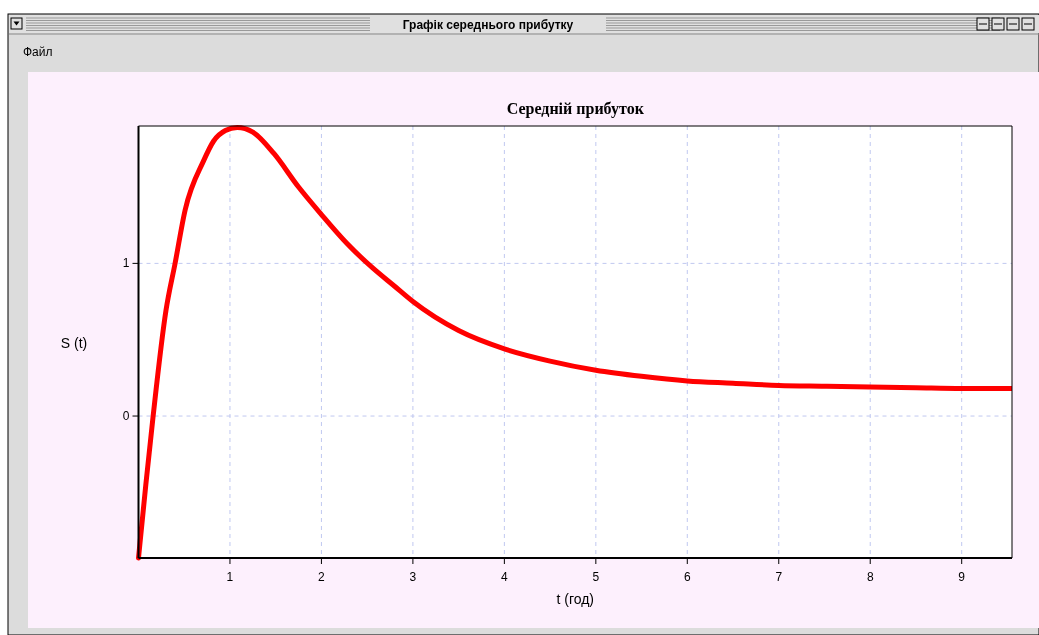  Describe the element at coordinates (230, 577) in the screenshot. I see `x-tick-label: 1` at that location.